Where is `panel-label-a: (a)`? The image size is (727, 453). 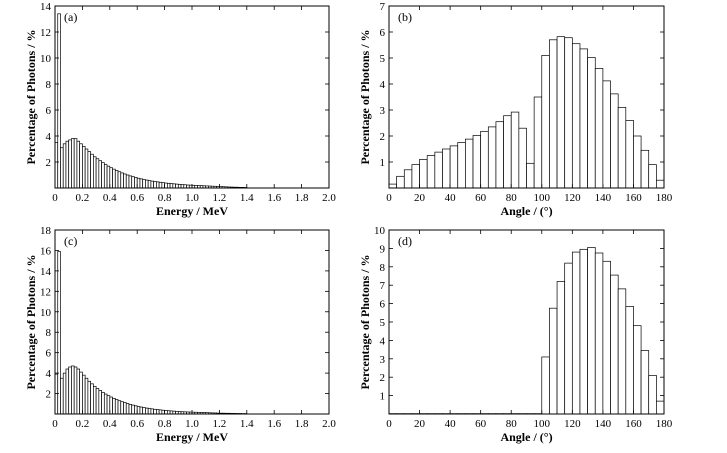 panel-label-a: (a) is located at coordinates (70, 17).